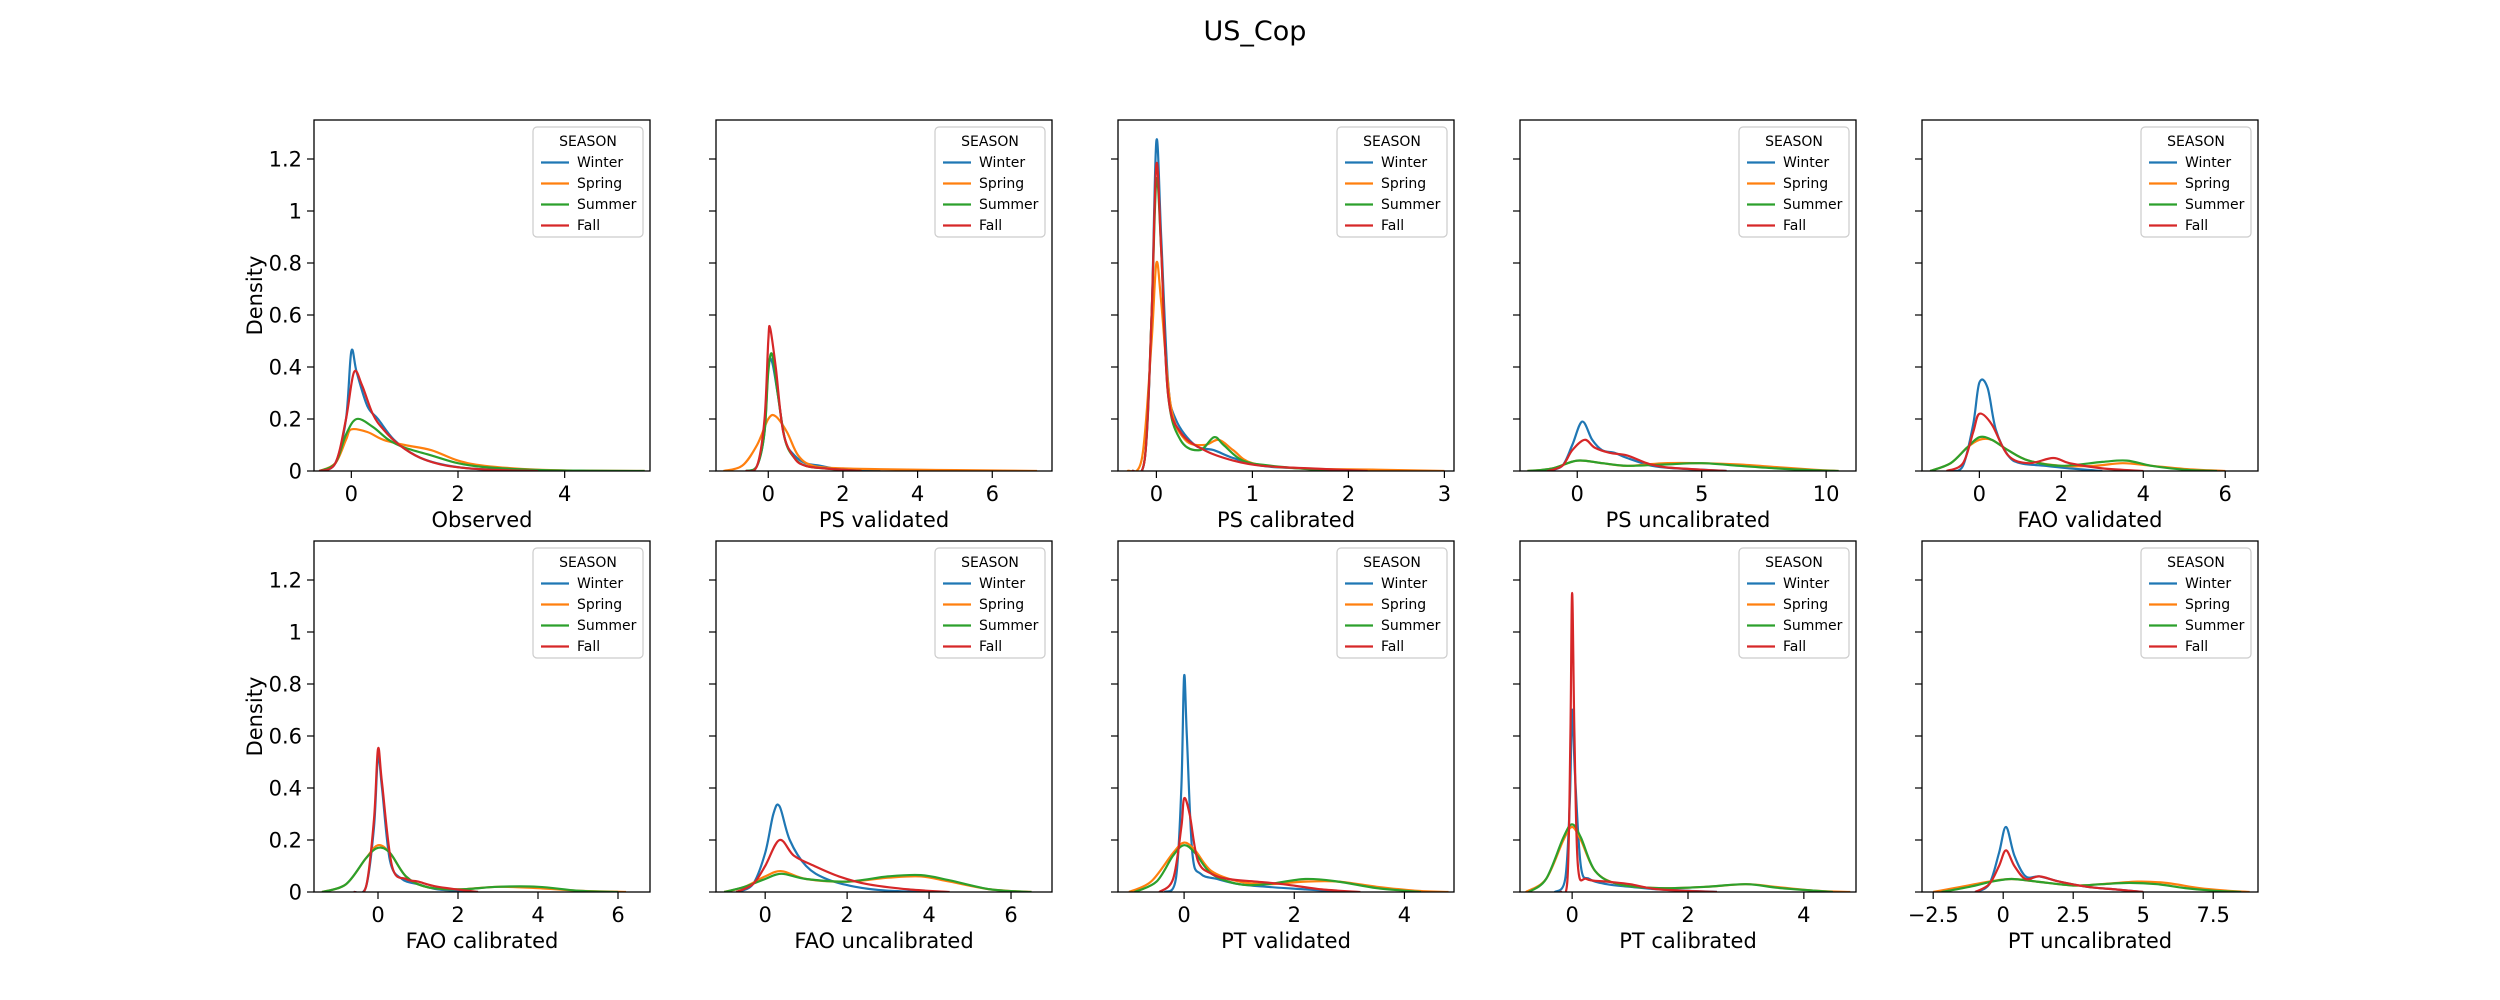 This screenshot has height=1000, width=2500. I want to click on x-tick-label: 5, so click(2143, 915).